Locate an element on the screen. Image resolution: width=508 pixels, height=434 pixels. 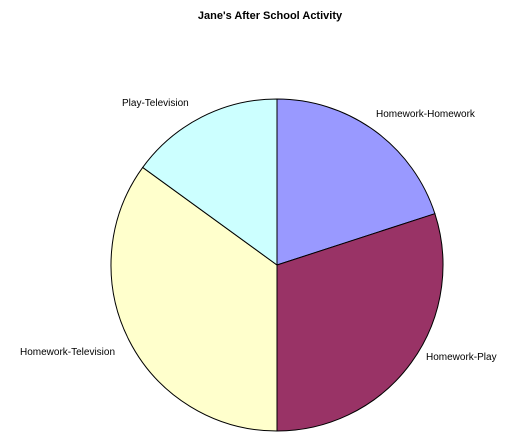
chart-title: Jane's After School Activity is located at coordinates (270, 16).